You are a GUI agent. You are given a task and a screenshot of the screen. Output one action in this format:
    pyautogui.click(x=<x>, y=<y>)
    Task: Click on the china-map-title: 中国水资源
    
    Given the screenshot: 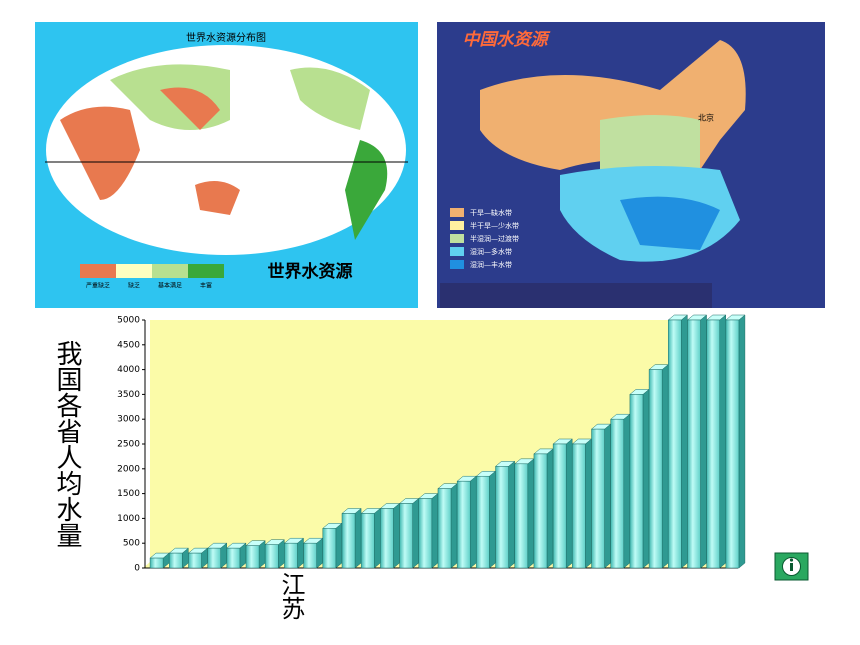 What is the action you would take?
    pyautogui.click(x=507, y=40)
    